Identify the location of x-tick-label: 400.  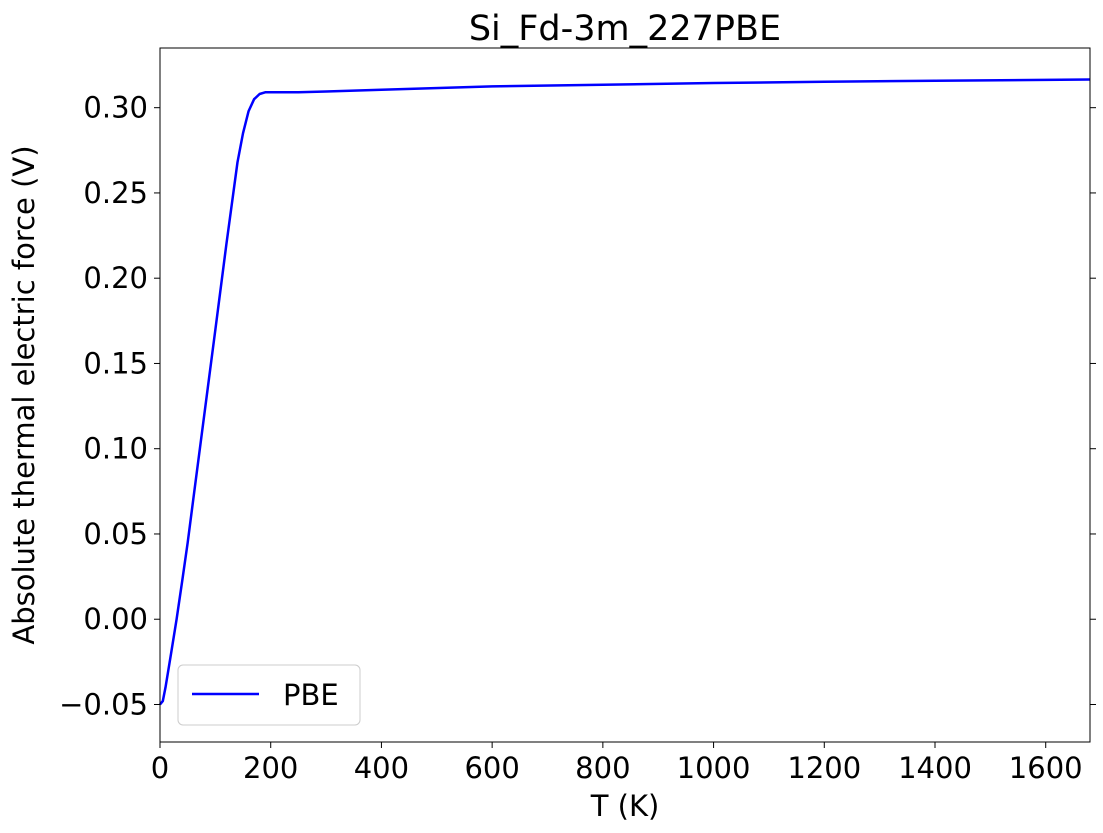
(381, 768).